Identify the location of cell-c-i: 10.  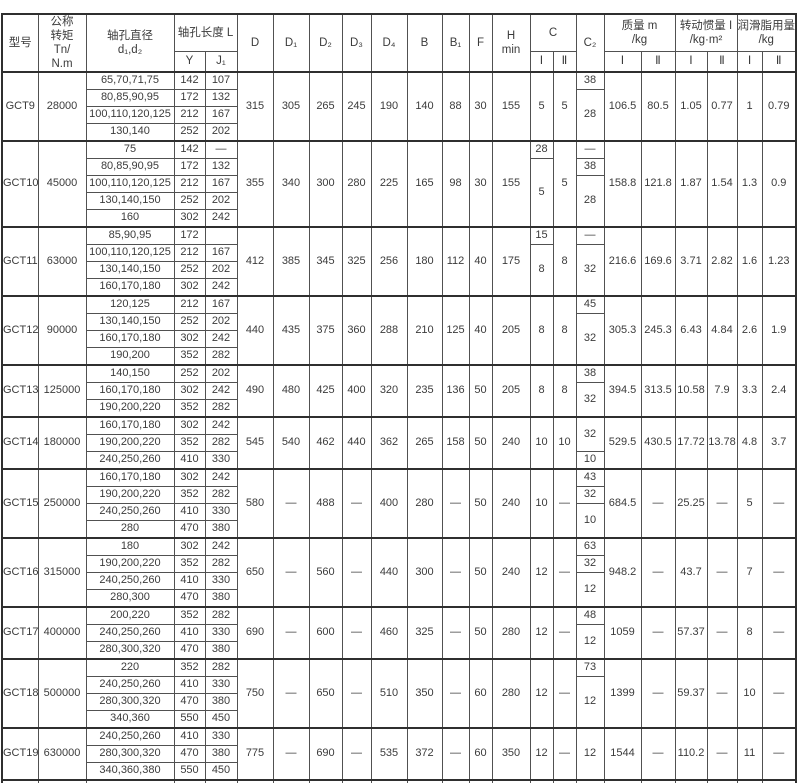
(541, 443).